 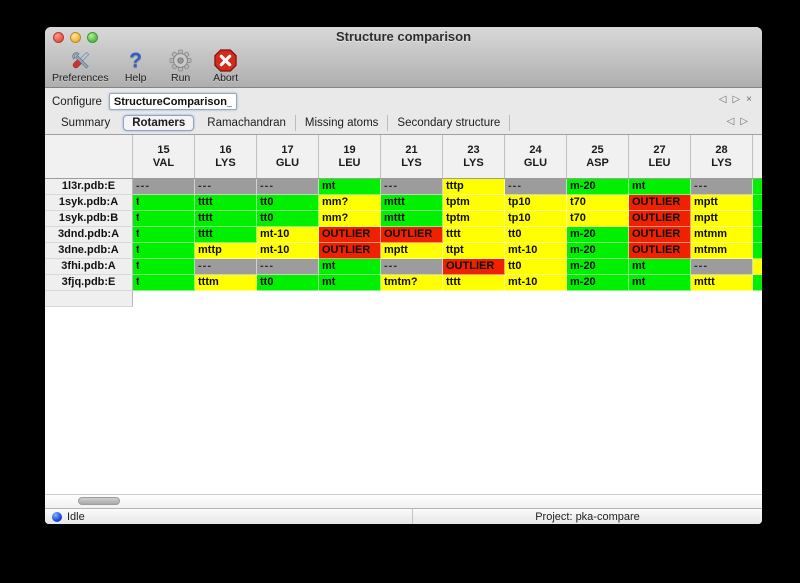 I want to click on row-header-1syk: 1syk.pdb:A, so click(x=89, y=203).